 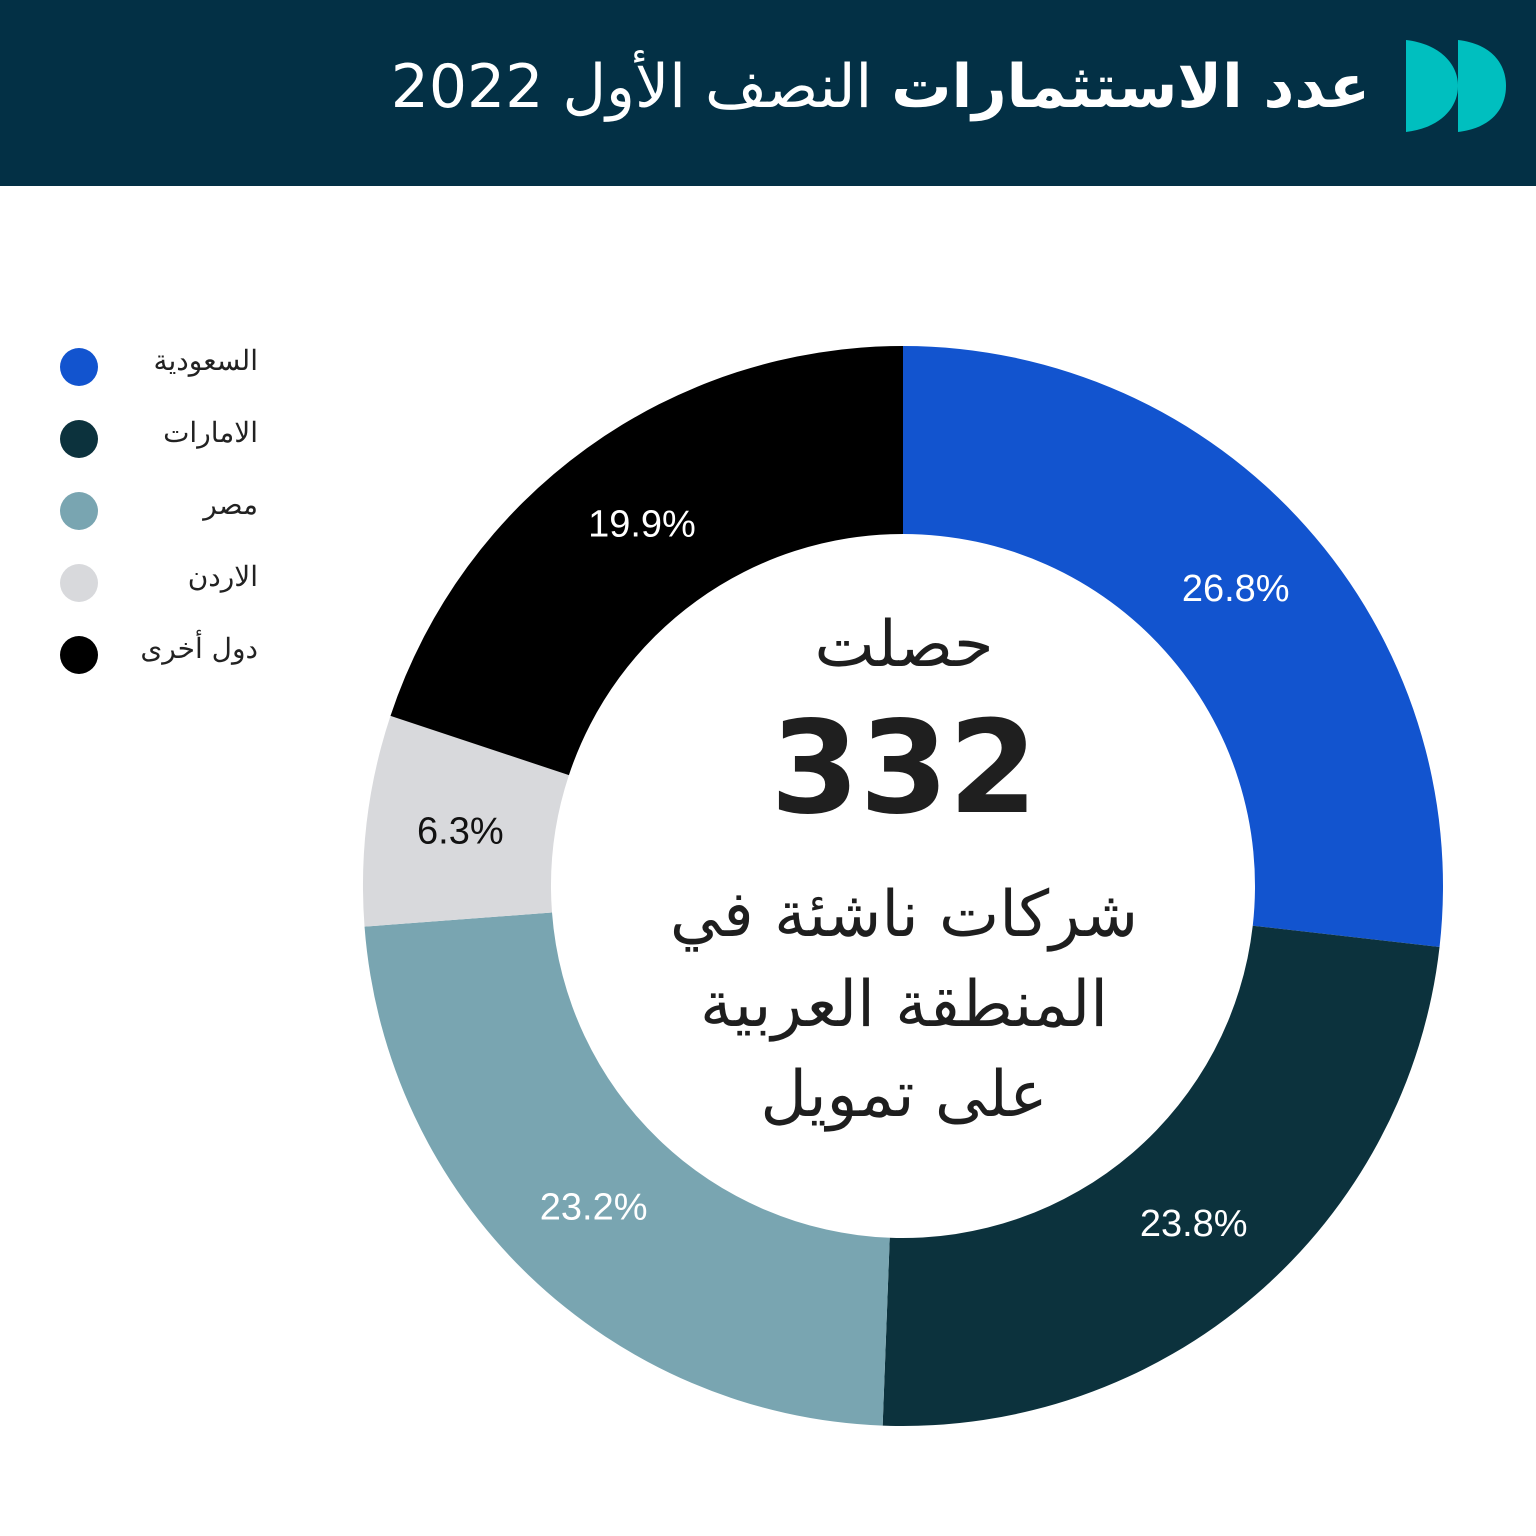 What do you see at coordinates (155, 510) in the screenshot?
I see `legend-item-egypt: مصر` at bounding box center [155, 510].